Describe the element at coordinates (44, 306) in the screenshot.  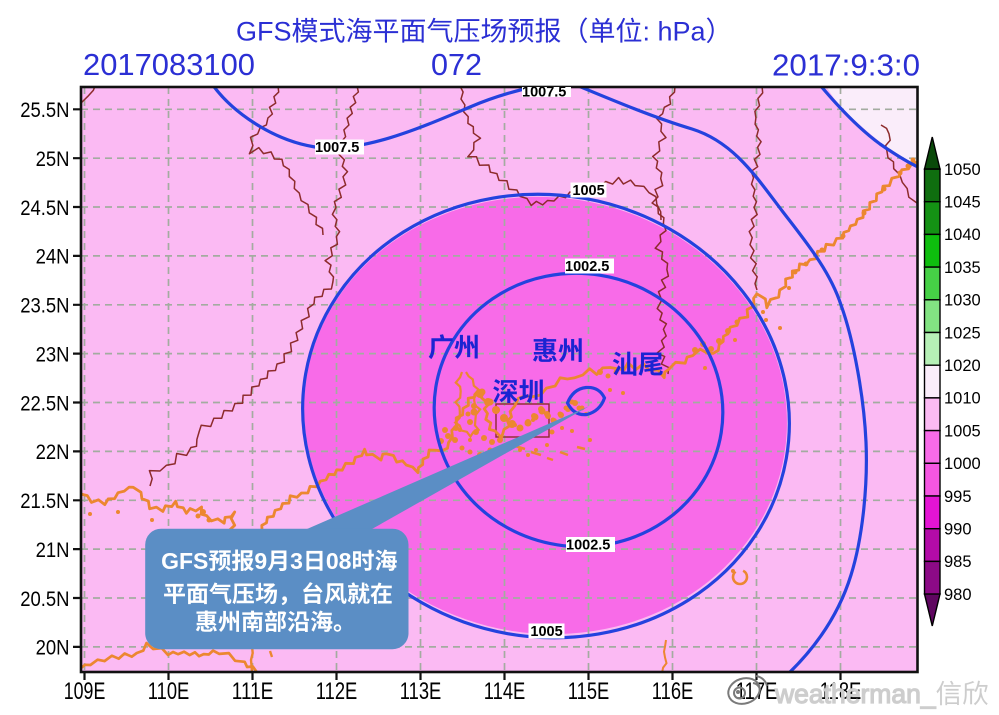
I see `svg-text: 23.5N` at that location.